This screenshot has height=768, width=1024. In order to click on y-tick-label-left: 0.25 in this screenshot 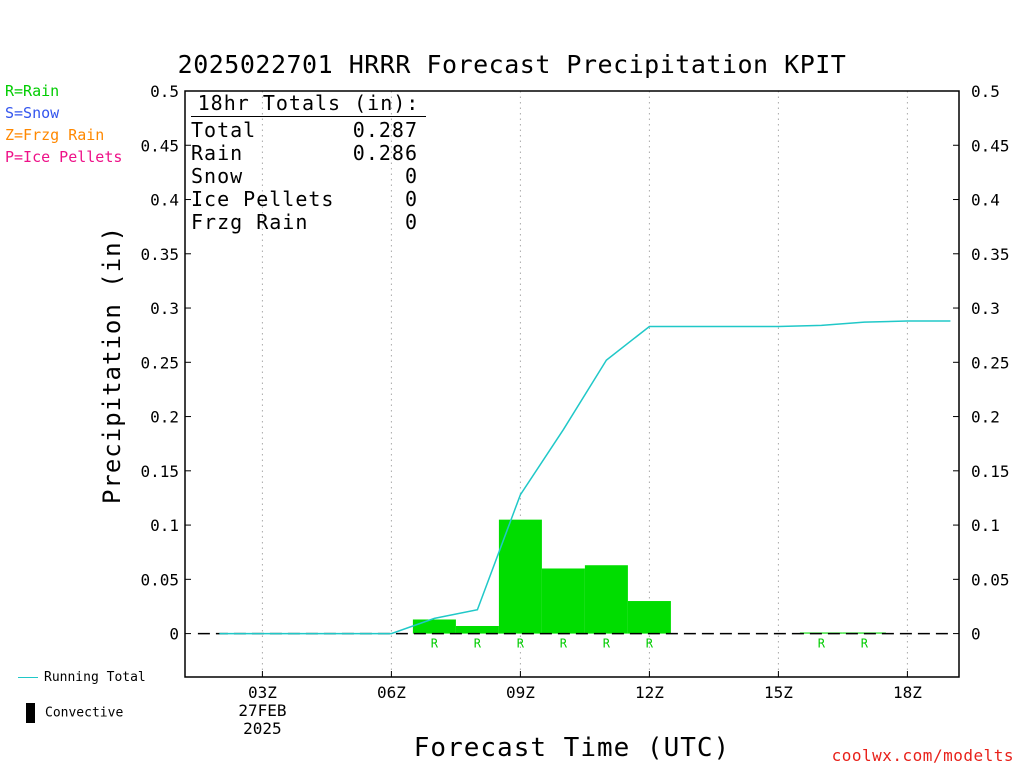, I will do `click(159, 362)`.